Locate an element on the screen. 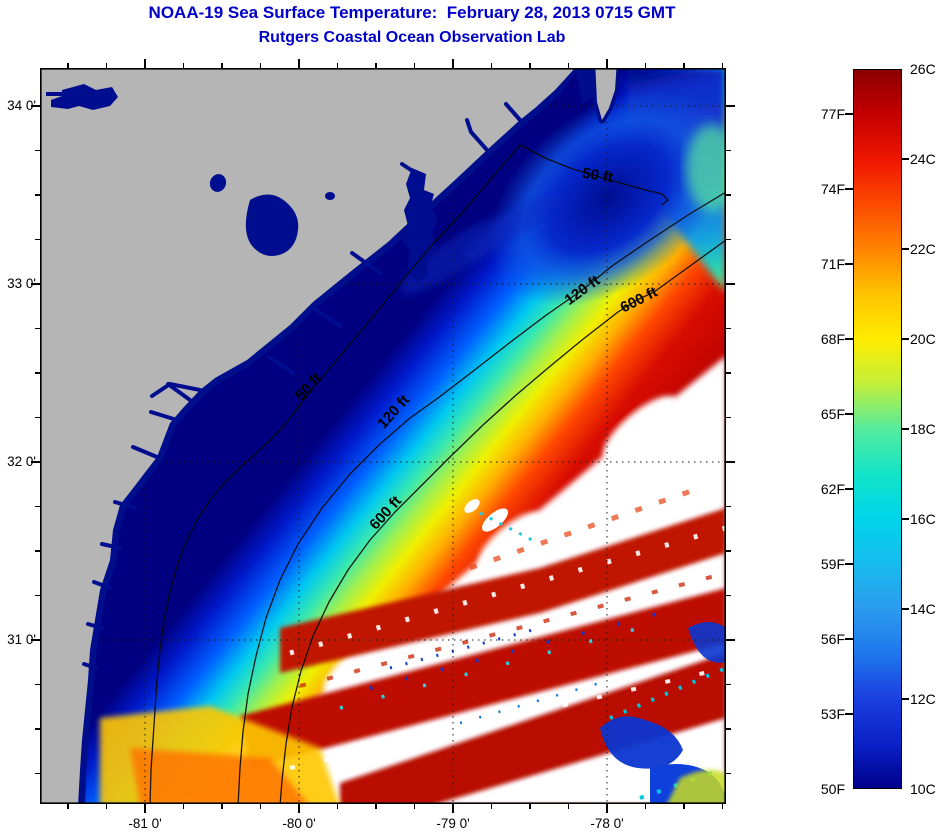 The width and height of the screenshot is (936, 832). colorbar-fahrenheit-label: 56F is located at coordinates (832, 639).